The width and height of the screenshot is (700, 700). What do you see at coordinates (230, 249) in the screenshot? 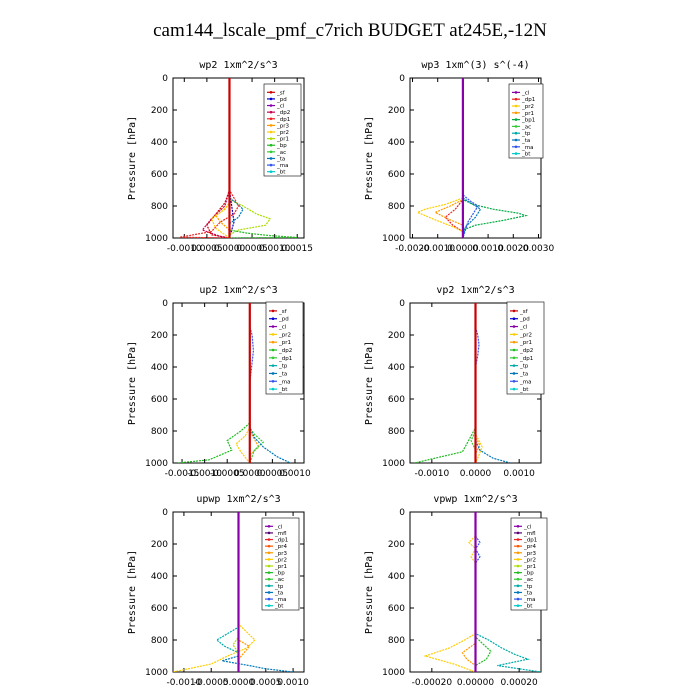
I see `x-tick-label: 0.0000` at bounding box center [230, 249].